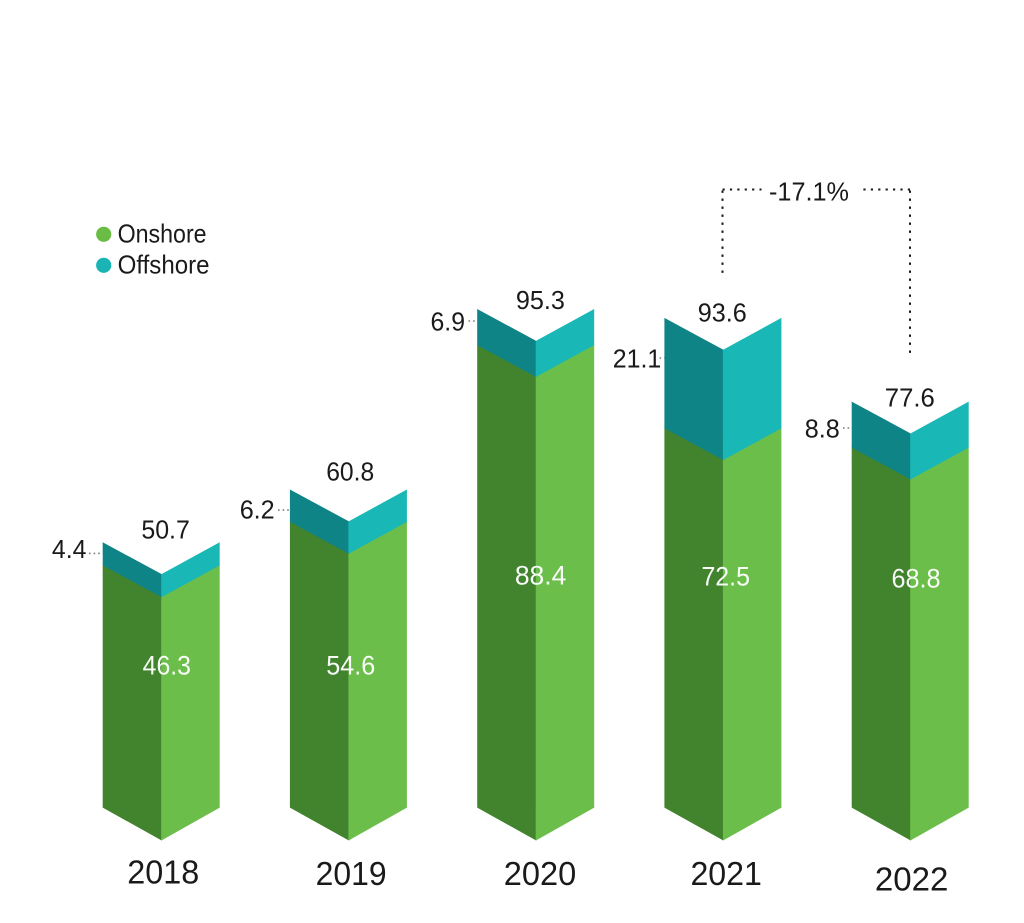 The image size is (1024, 923). I want to click on svg-text: 60.8, so click(350, 471).